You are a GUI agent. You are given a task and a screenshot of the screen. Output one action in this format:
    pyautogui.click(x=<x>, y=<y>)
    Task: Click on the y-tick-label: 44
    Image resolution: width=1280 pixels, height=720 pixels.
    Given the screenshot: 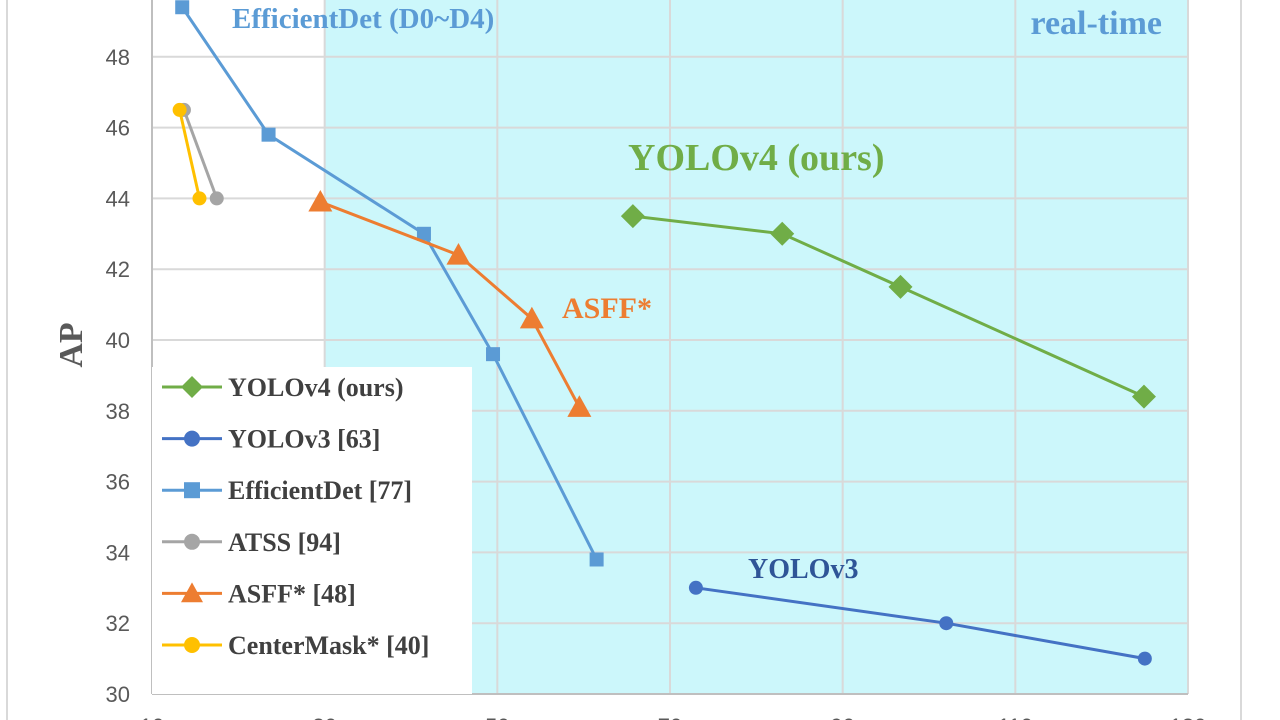 What is the action you would take?
    pyautogui.click(x=118, y=198)
    